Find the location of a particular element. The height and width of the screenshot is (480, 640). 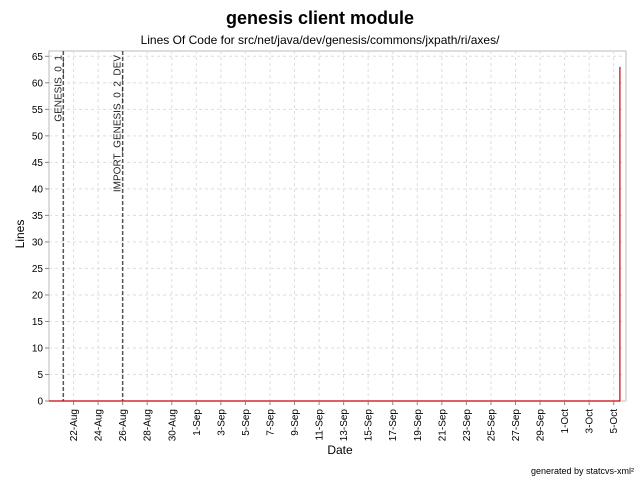

version-markers: GENESIS_0_1 IMPORT_GENESIS_0_2_DEV is located at coordinates (88, 226).